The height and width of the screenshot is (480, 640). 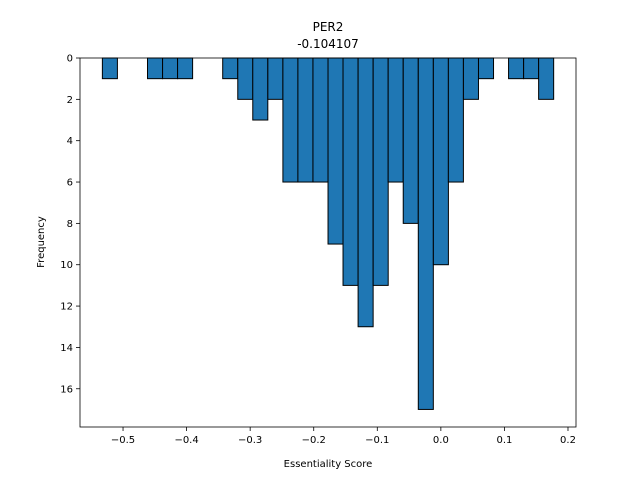 I want to click on y-tick-label: 8, so click(x=70, y=224).